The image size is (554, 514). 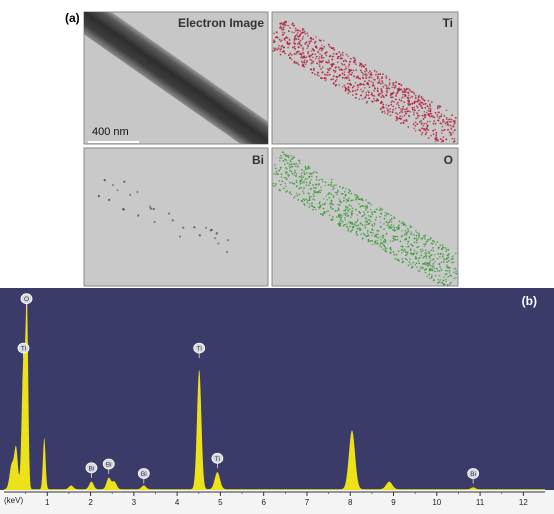 I want to click on peak-label-badge, so click(x=217, y=458).